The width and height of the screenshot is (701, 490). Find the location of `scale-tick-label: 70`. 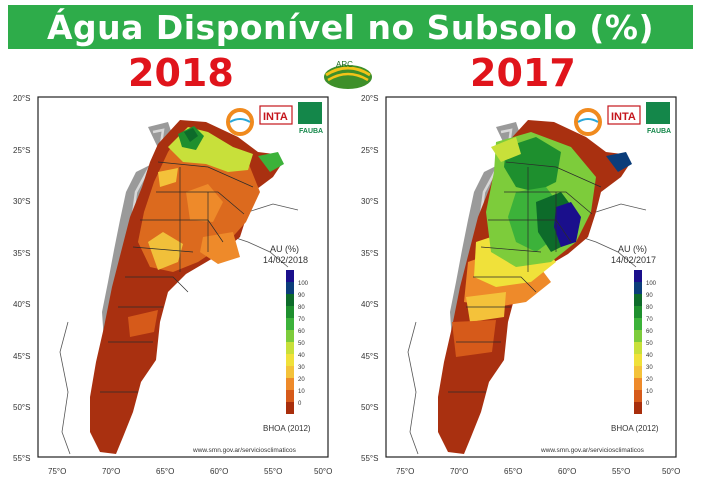

scale-tick-label: 70 is located at coordinates (649, 320).